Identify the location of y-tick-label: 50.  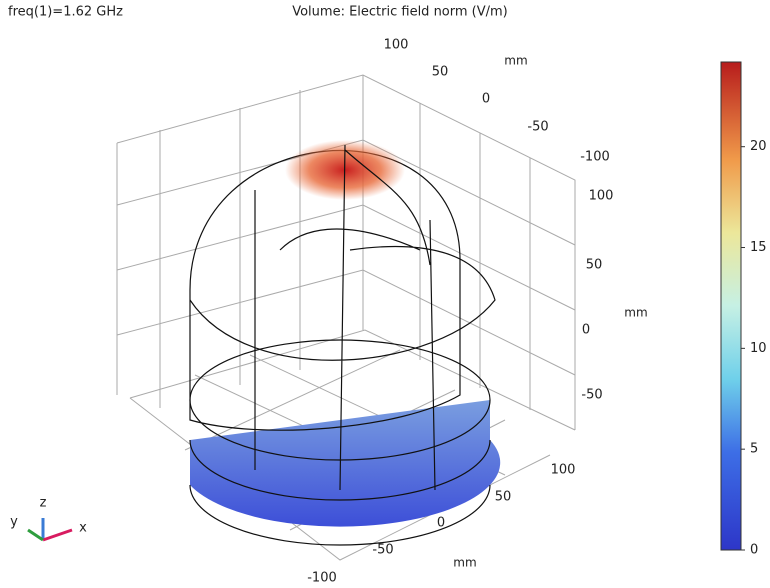
(440, 72).